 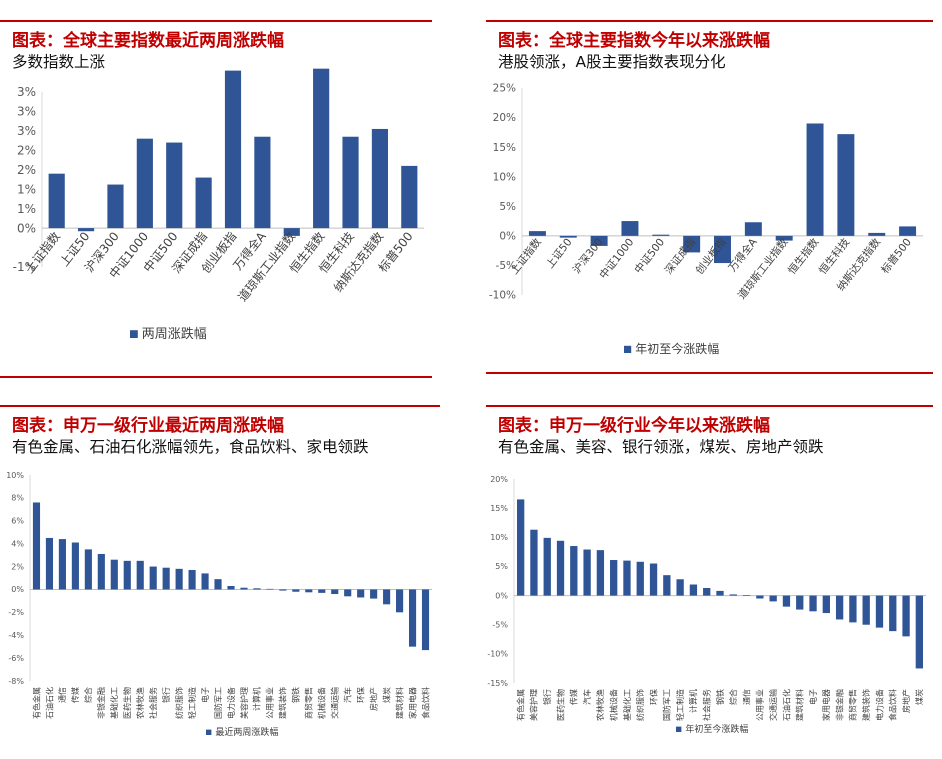 What do you see at coordinates (16, 612) in the screenshot?
I see `y-tick-label: -2%` at bounding box center [16, 612].